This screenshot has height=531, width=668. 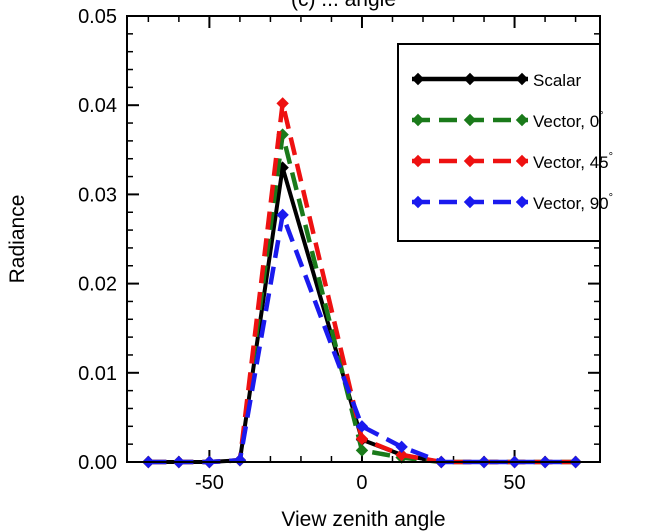 I want to click on y-tick-label: 0.05, so click(x=97, y=17).